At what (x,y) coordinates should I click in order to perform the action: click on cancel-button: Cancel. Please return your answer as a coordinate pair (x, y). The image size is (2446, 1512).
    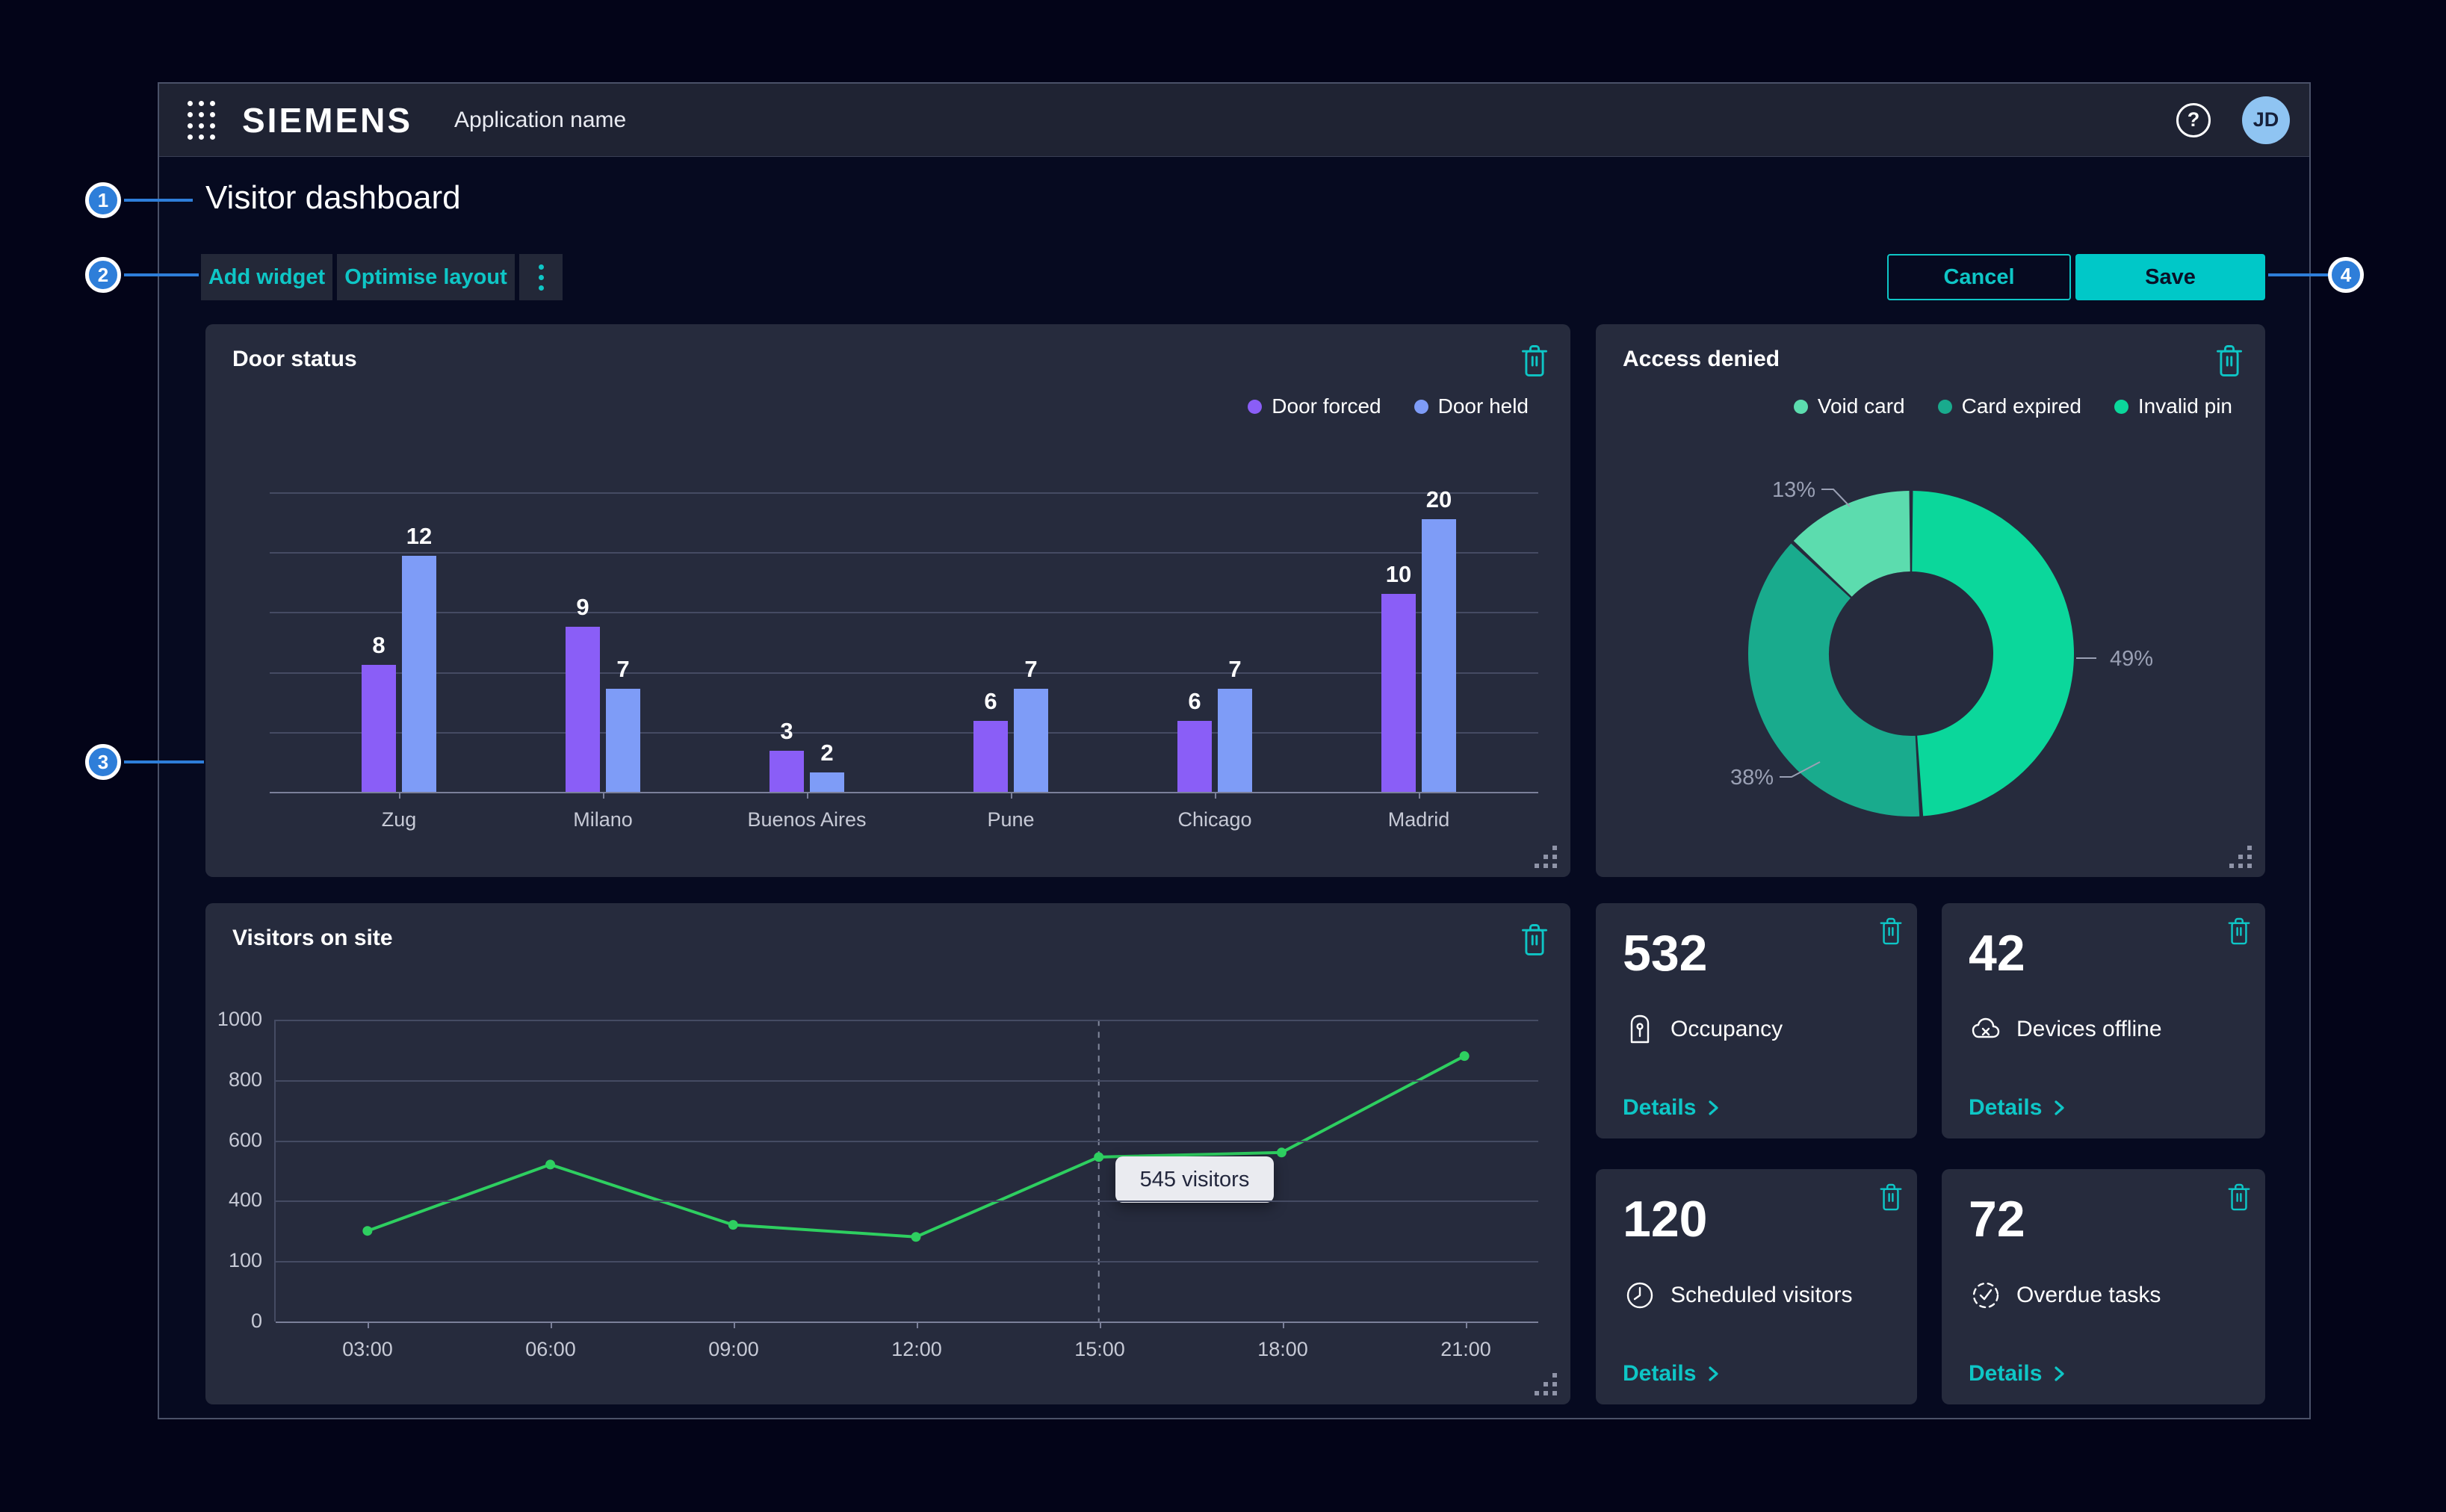
    Looking at the image, I should click on (1979, 277).